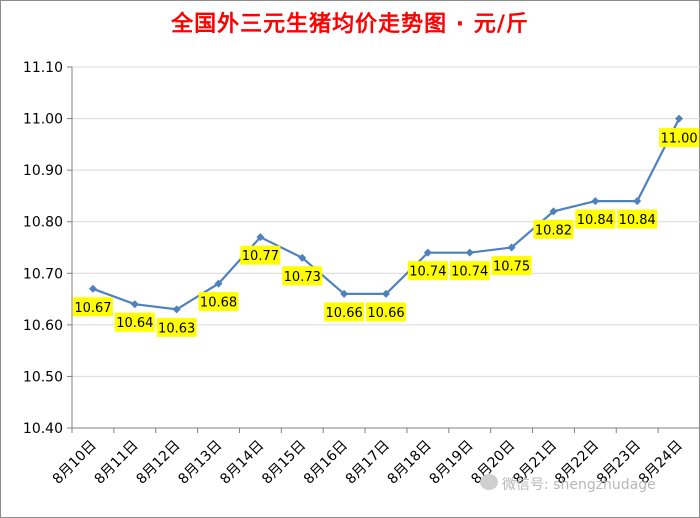  Describe the element at coordinates (43, 120) in the screenshot. I see `y-tick-label: 11.00` at that location.